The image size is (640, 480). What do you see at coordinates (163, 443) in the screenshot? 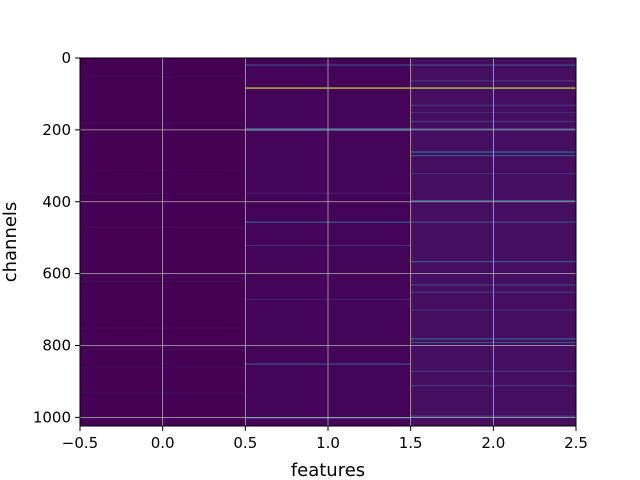
I see `x-tick-label: 0.0` at bounding box center [163, 443].